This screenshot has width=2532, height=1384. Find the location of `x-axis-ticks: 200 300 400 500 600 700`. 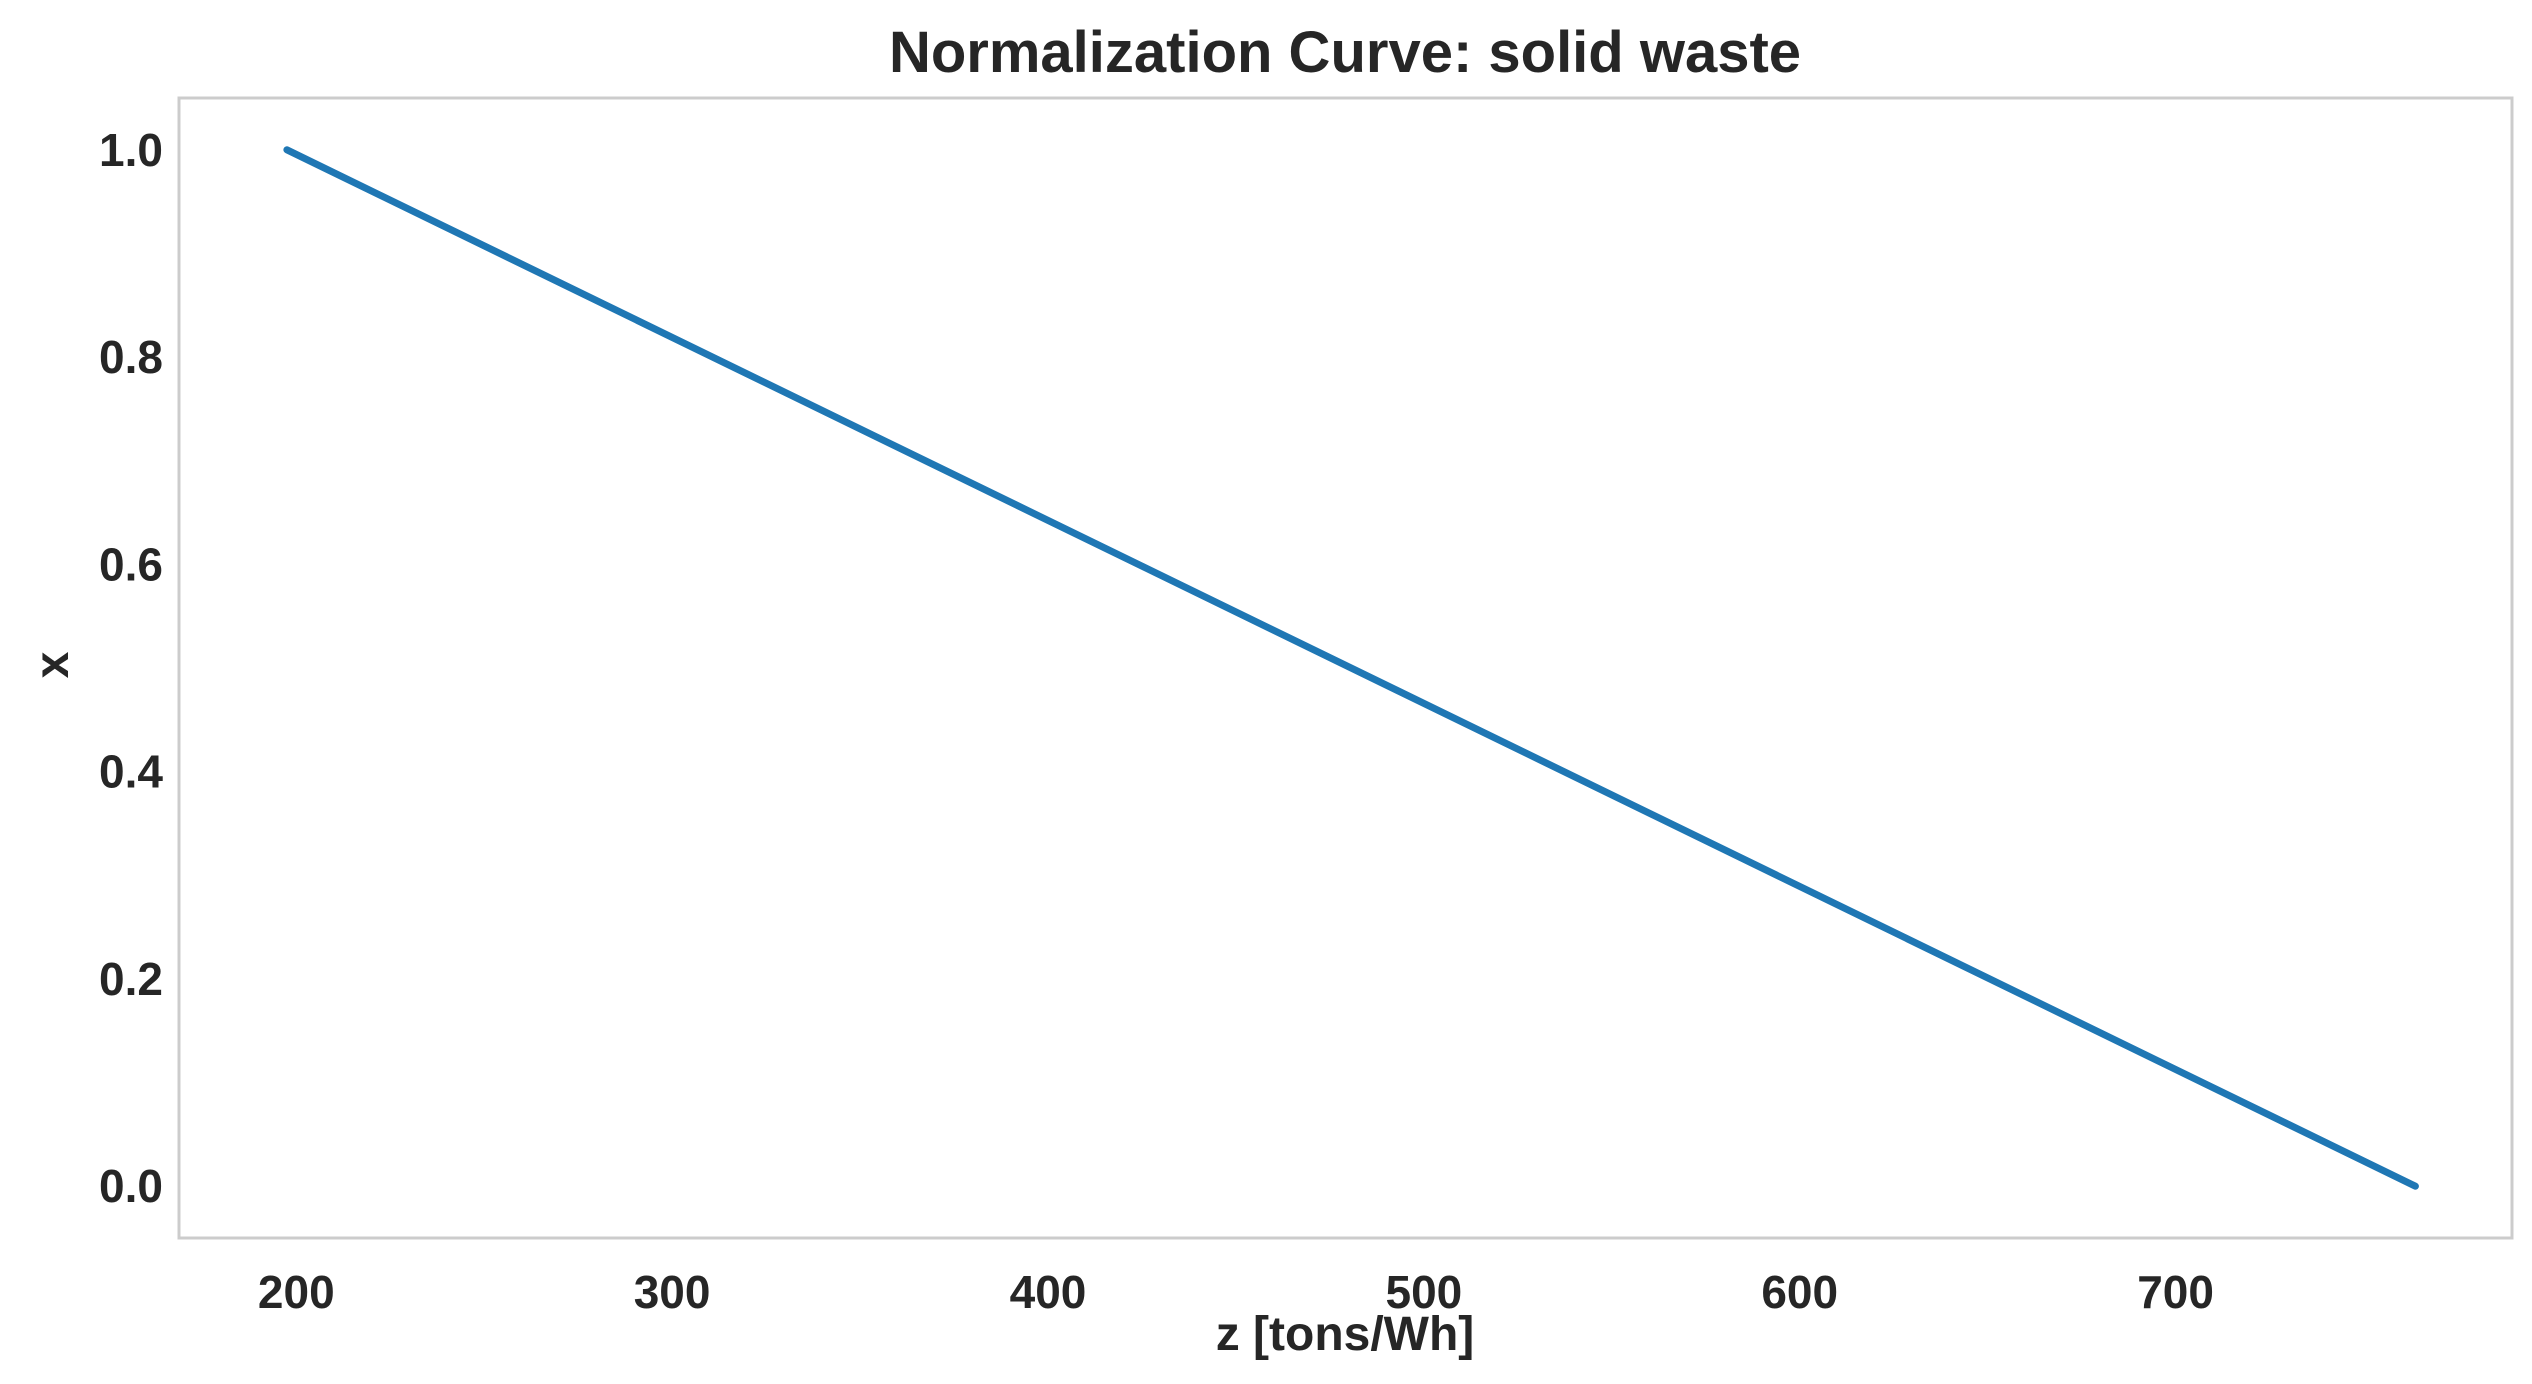

x-axis-ticks: 200 300 400 500 600 700 is located at coordinates (1236, 1292).